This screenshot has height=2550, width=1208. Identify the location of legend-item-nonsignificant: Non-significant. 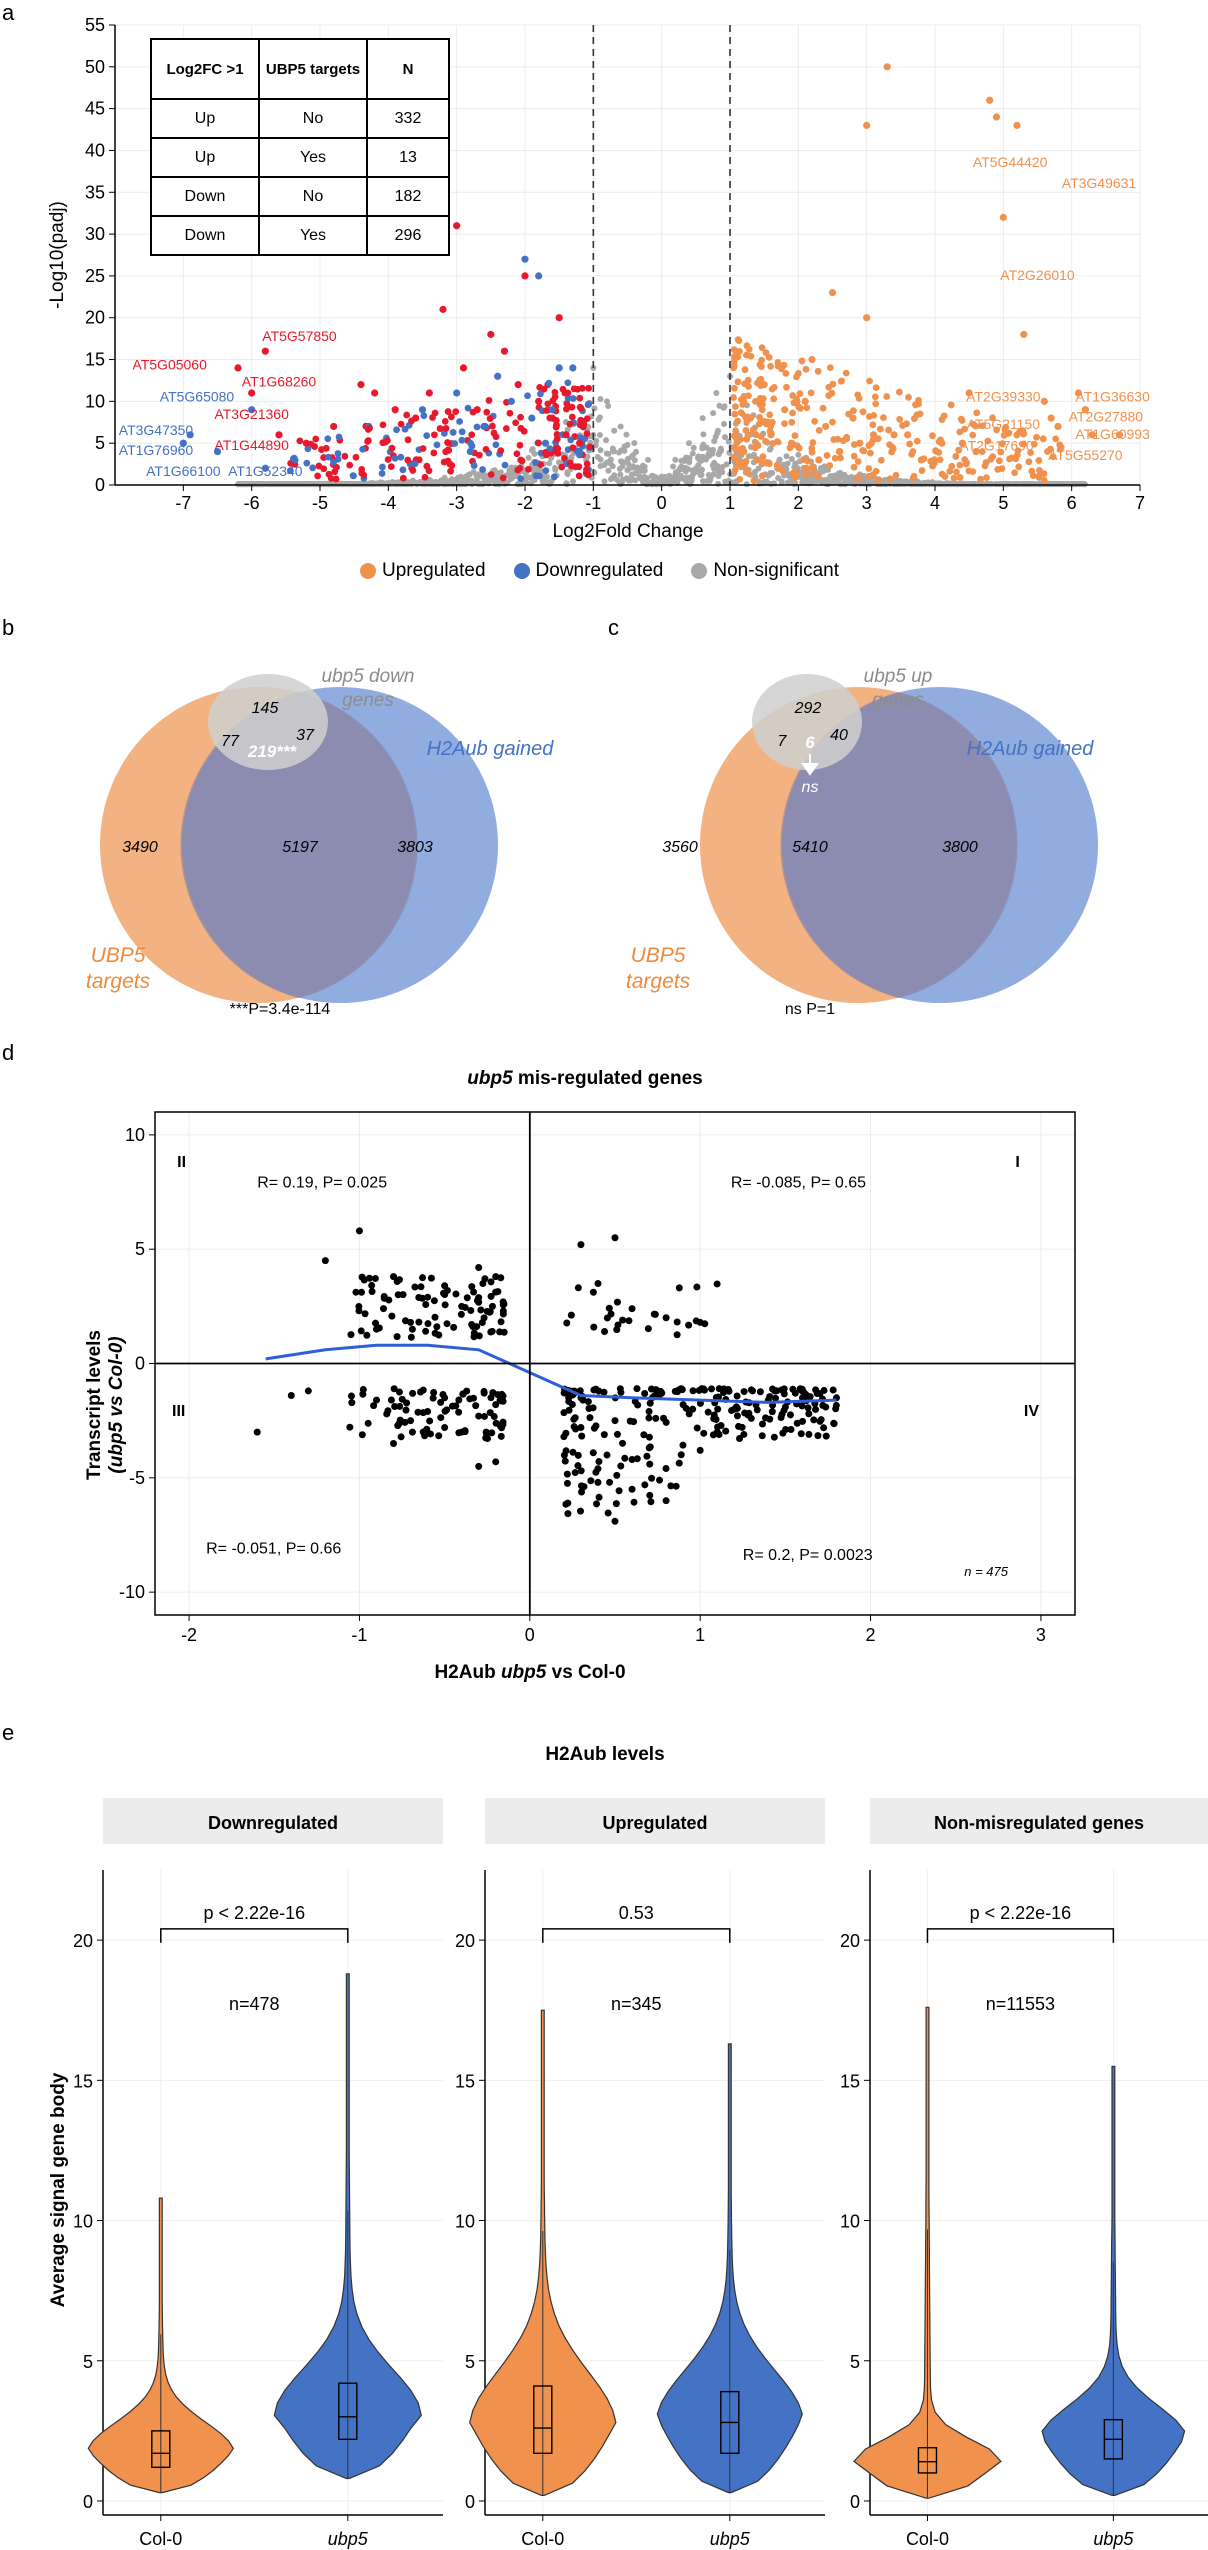
(765, 571).